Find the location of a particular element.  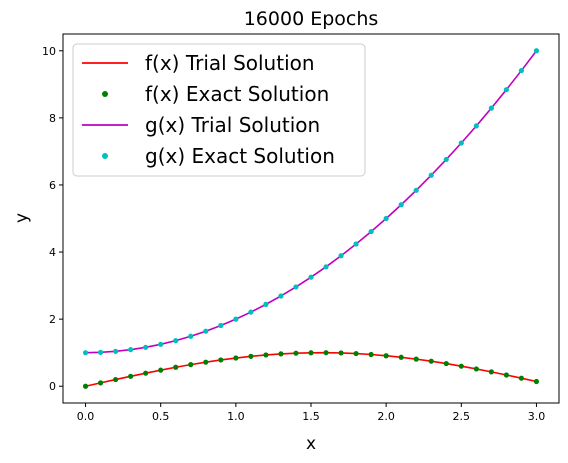

y-tick-label: 6 is located at coordinates (52, 185).